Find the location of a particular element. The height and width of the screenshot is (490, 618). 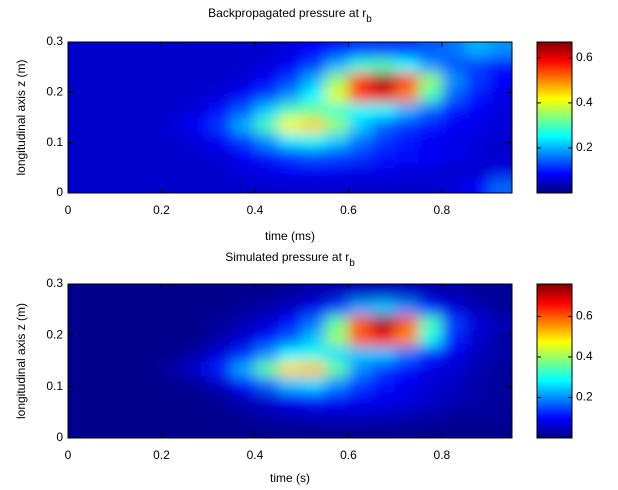

x-tick-label: 0 is located at coordinates (68, 455).